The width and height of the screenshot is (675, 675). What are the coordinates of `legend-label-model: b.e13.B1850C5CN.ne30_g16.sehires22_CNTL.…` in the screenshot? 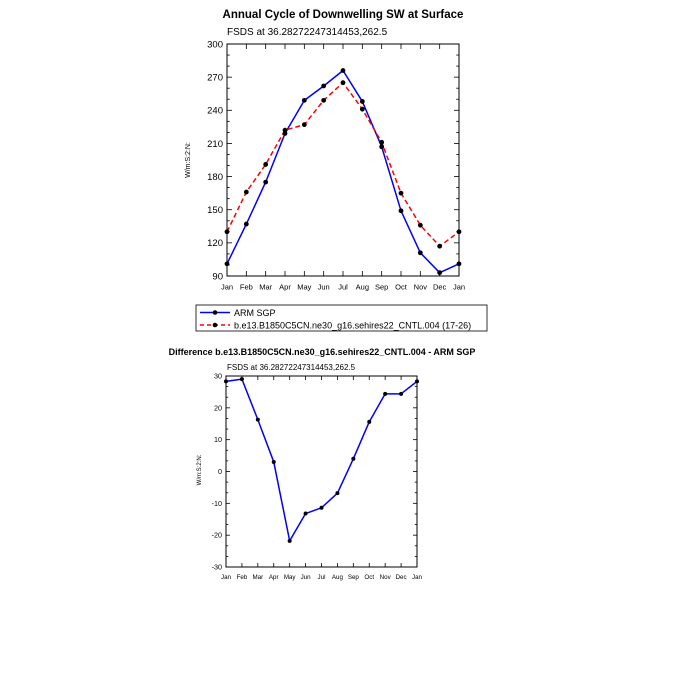 It's located at (352, 326).